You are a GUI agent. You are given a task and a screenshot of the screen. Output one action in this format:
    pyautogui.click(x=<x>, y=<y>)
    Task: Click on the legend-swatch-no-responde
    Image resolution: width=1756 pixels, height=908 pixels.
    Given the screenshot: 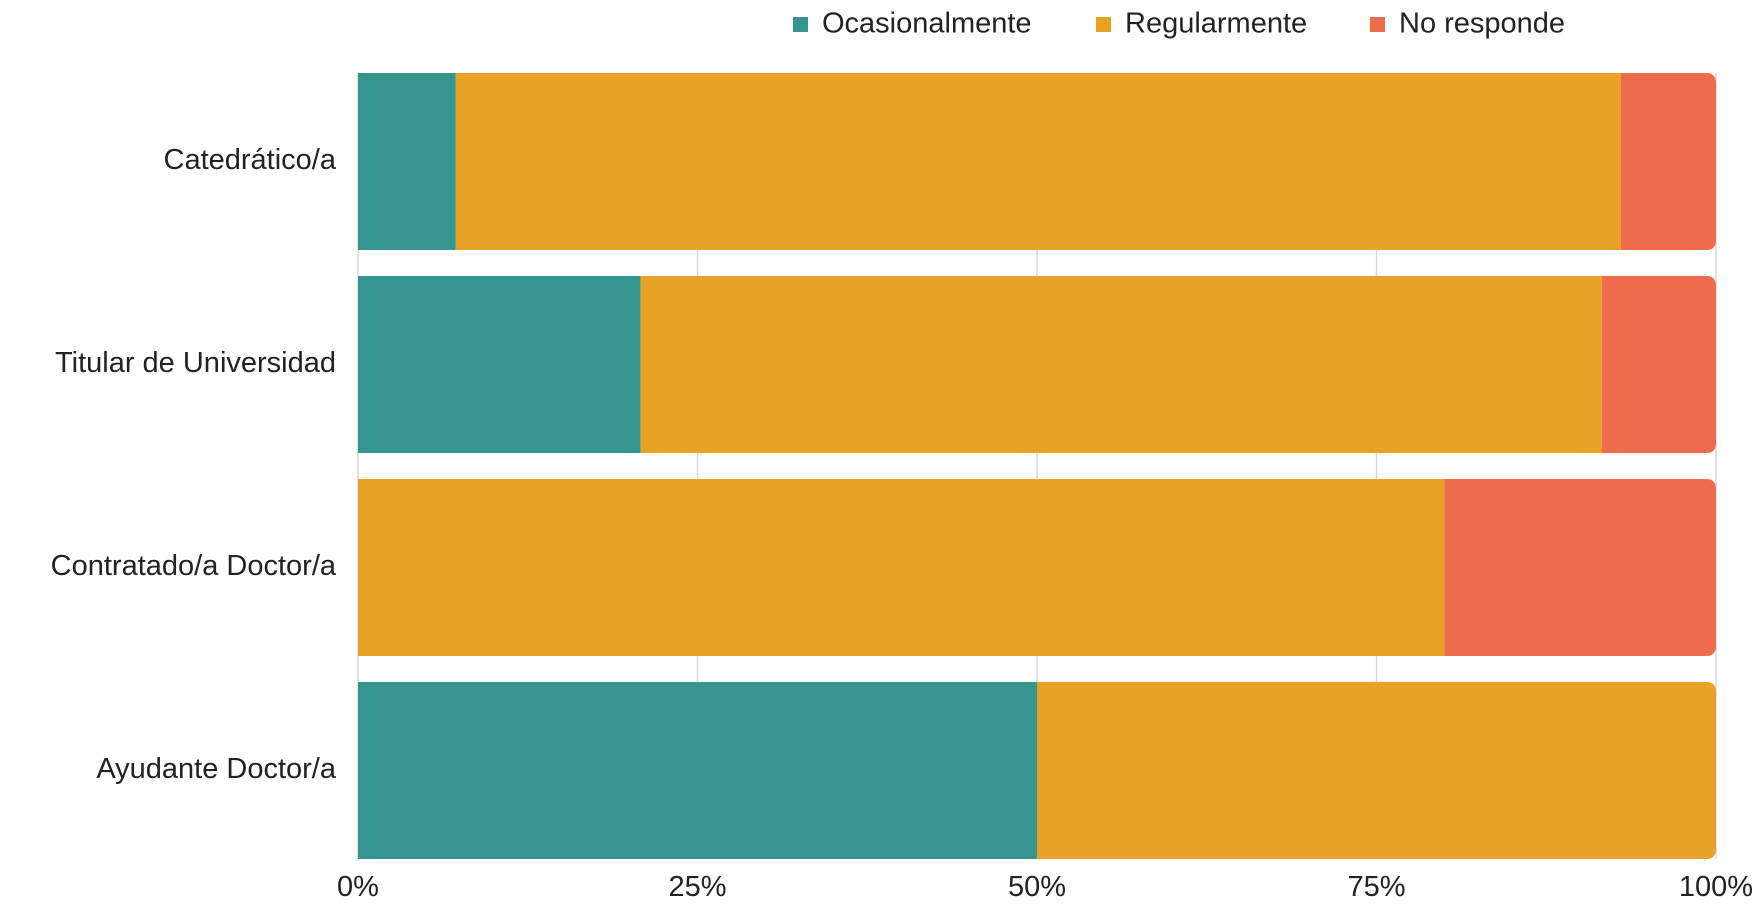 What is the action you would take?
    pyautogui.click(x=1377, y=24)
    